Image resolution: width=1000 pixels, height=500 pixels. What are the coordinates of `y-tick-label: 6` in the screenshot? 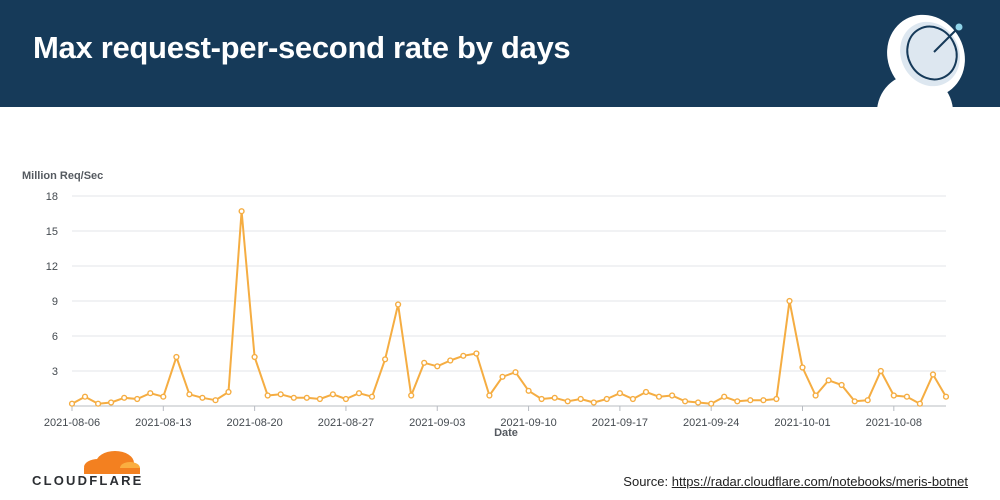 It's located at (55, 337).